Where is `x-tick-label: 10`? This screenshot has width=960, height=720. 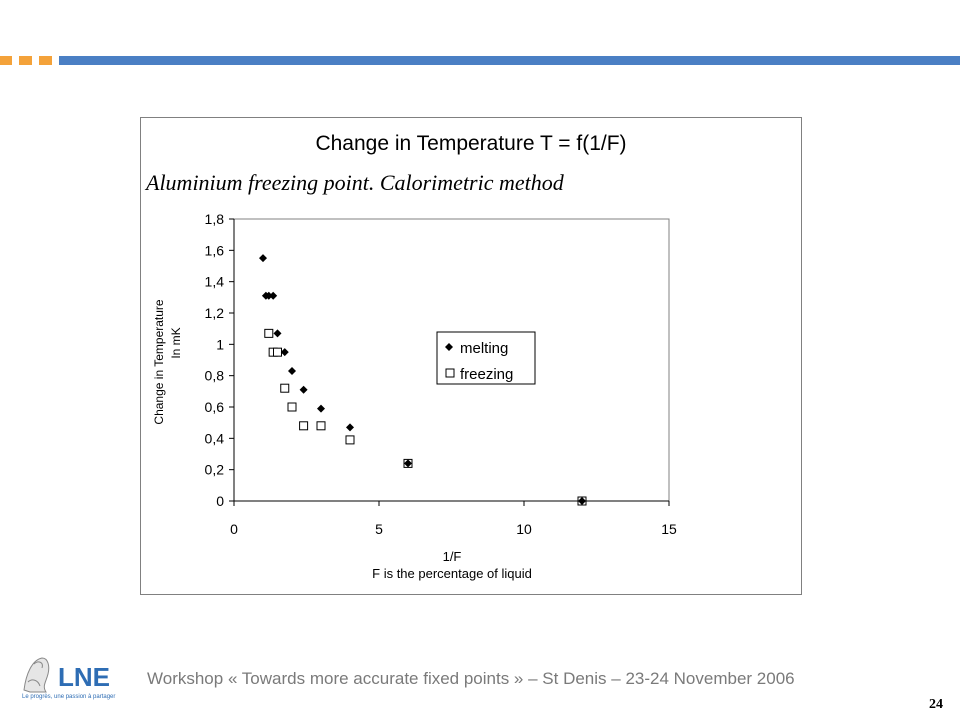
x-tick-label: 10 is located at coordinates (524, 529).